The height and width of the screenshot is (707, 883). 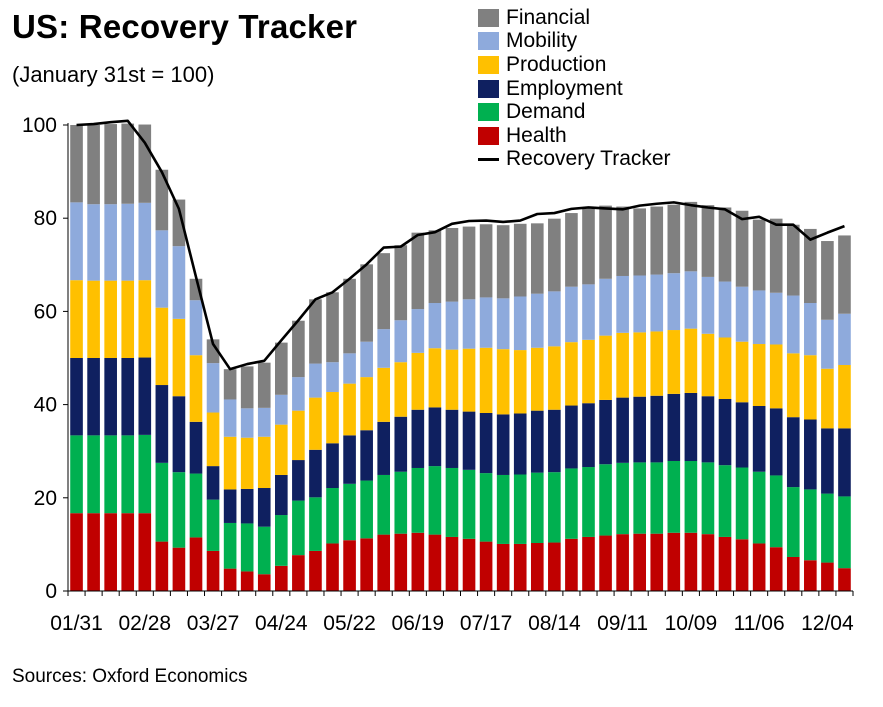 What do you see at coordinates (546, 112) in the screenshot?
I see `legend-label: Demand` at bounding box center [546, 112].